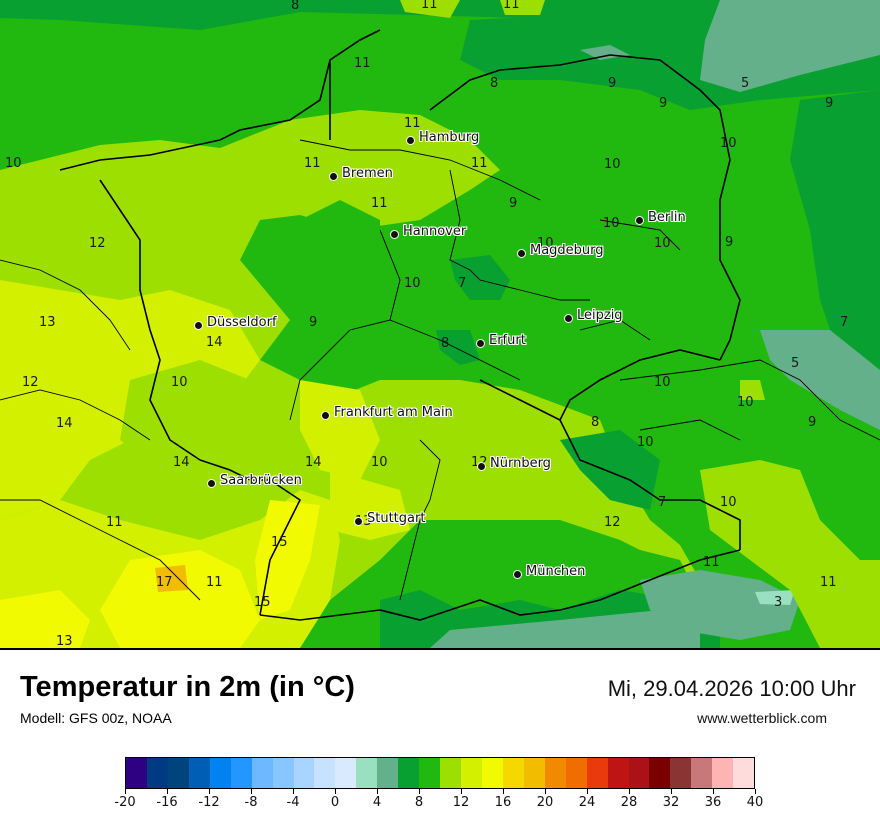 This screenshot has width=880, height=830. What do you see at coordinates (762, 718) in the screenshot?
I see `website-link: www.wetterblick.com` at bounding box center [762, 718].